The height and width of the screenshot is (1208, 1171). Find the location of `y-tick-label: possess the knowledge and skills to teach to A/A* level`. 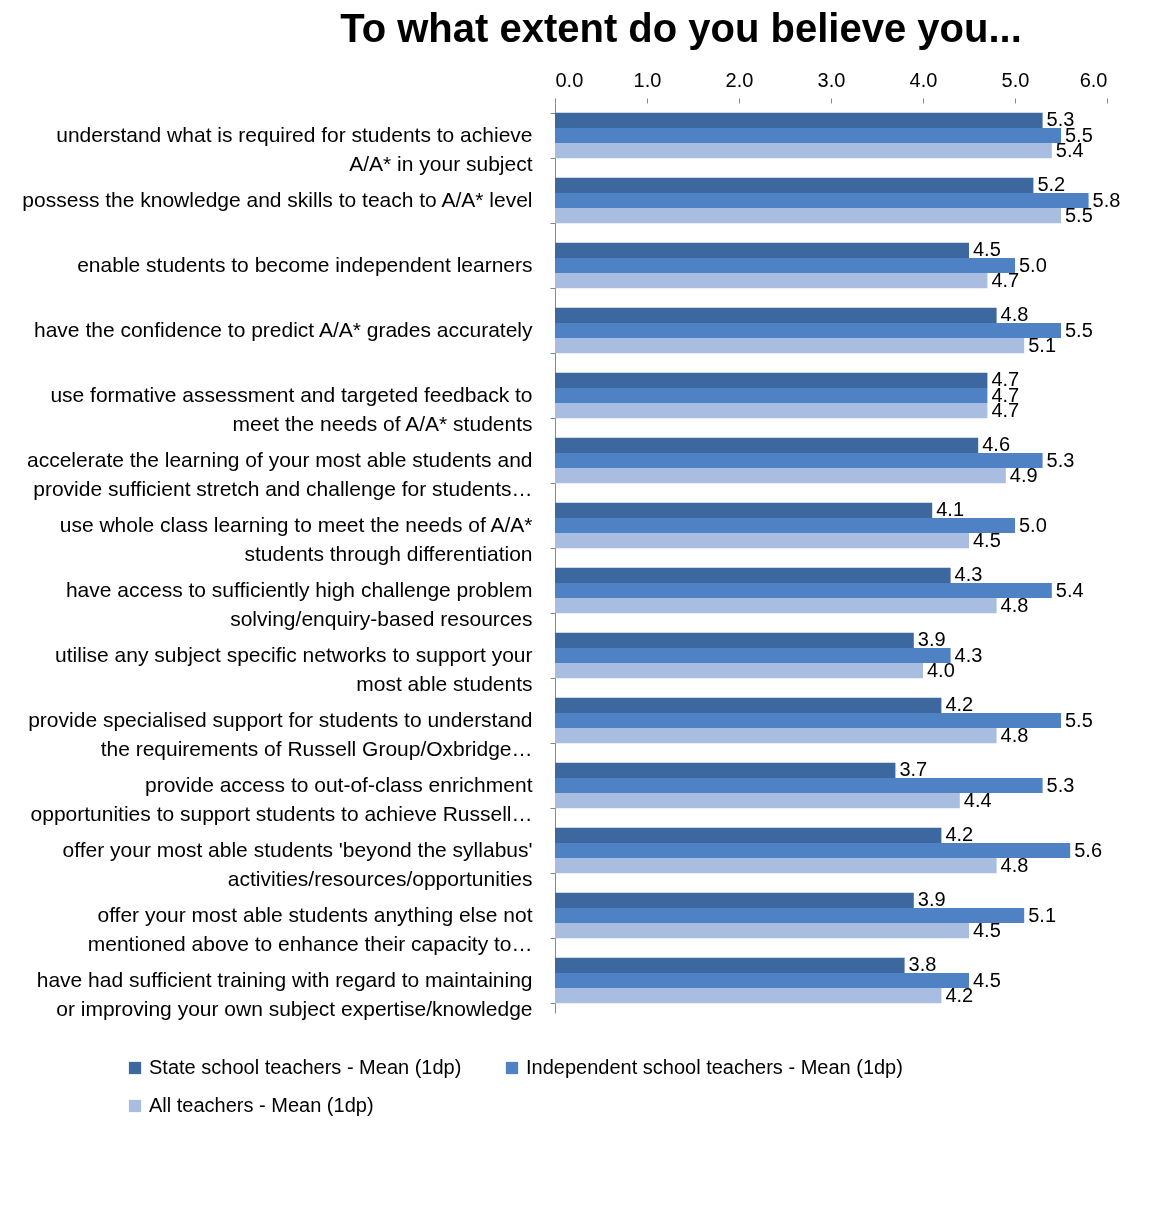

y-tick-label: possess the knowledge and skills to teach to A/A* level is located at coordinates (277, 199).